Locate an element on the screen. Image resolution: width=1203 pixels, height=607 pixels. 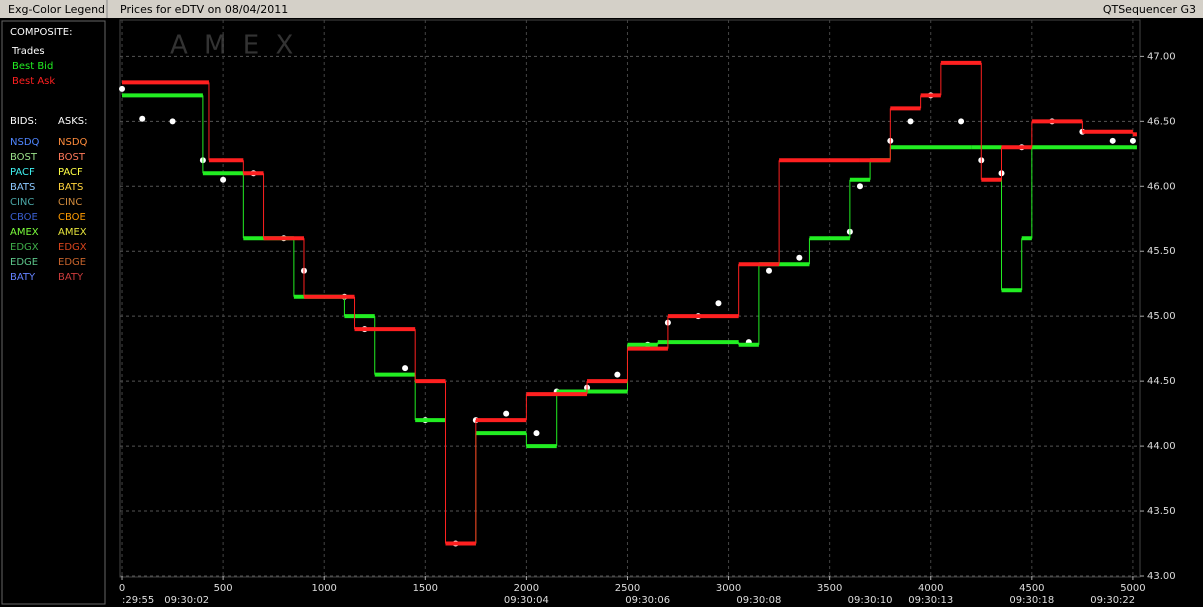
x-tick-label: 3000 is located at coordinates (728, 588).